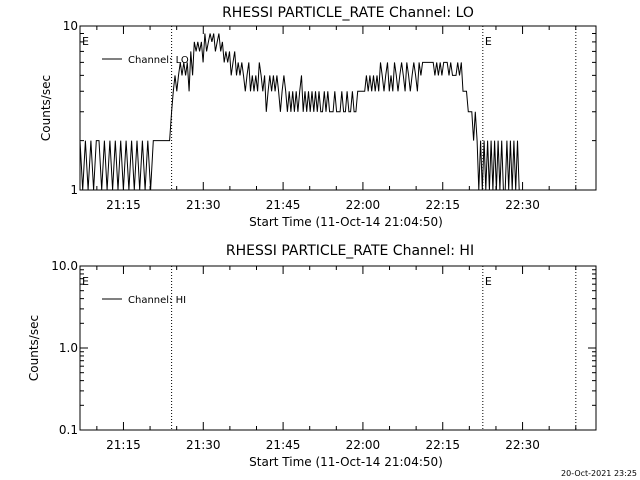 Image resolution: width=640 pixels, height=480 pixels. What do you see at coordinates (348, 13) in the screenshot?
I see `panel-lo-title: RHESSI PARTICLE_RATE Channel: LO` at bounding box center [348, 13].